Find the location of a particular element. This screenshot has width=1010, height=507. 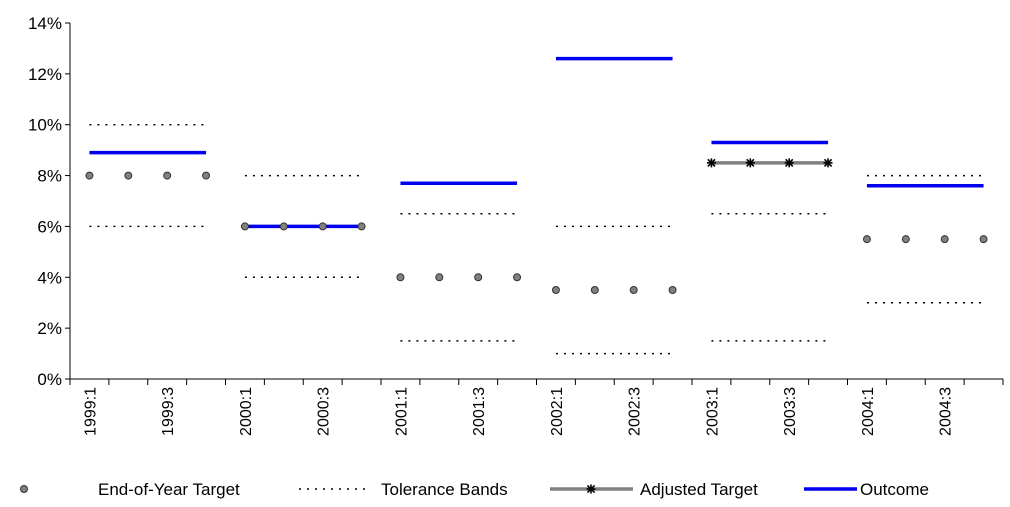

x-tick-label: 2003:3 is located at coordinates (790, 411).